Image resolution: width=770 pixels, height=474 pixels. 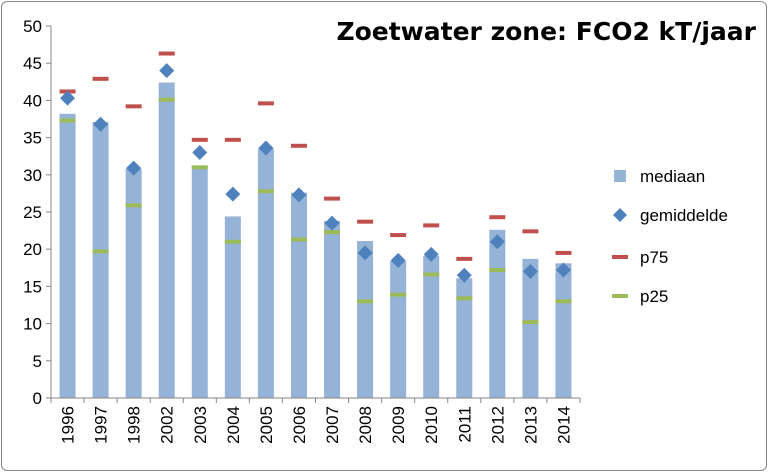 What do you see at coordinates (530, 425) in the screenshot?
I see `x-tick-label-2013: 2013` at bounding box center [530, 425].